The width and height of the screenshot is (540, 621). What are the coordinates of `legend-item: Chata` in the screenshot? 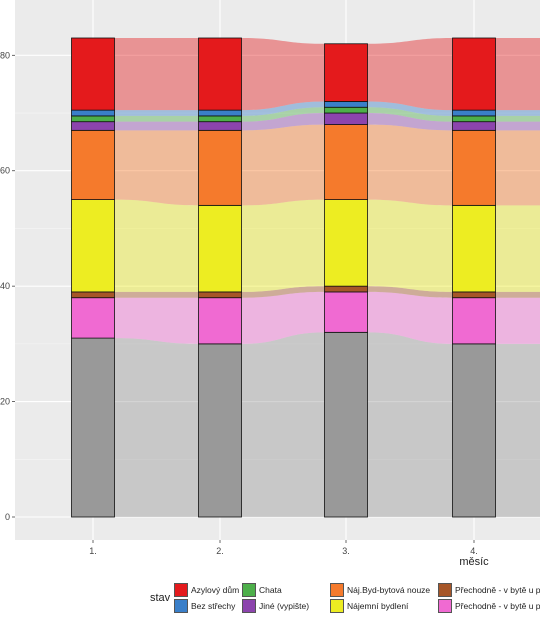 It's located at (262, 590).